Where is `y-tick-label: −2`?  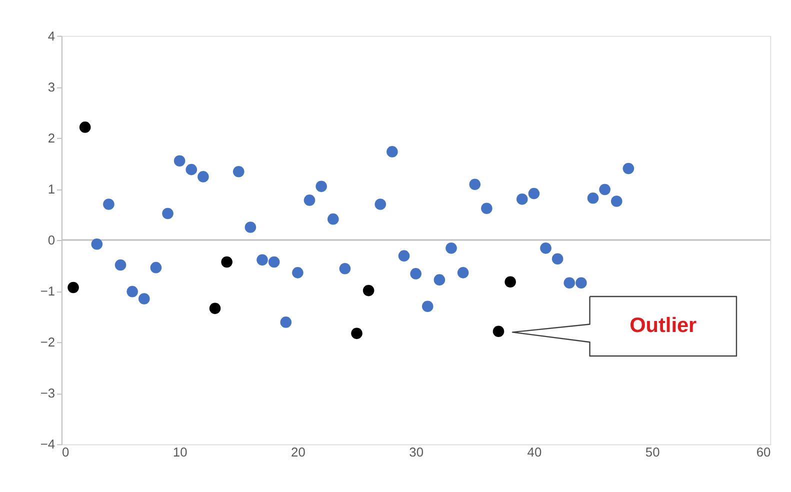 y-tick-label: −2 is located at coordinates (48, 342).